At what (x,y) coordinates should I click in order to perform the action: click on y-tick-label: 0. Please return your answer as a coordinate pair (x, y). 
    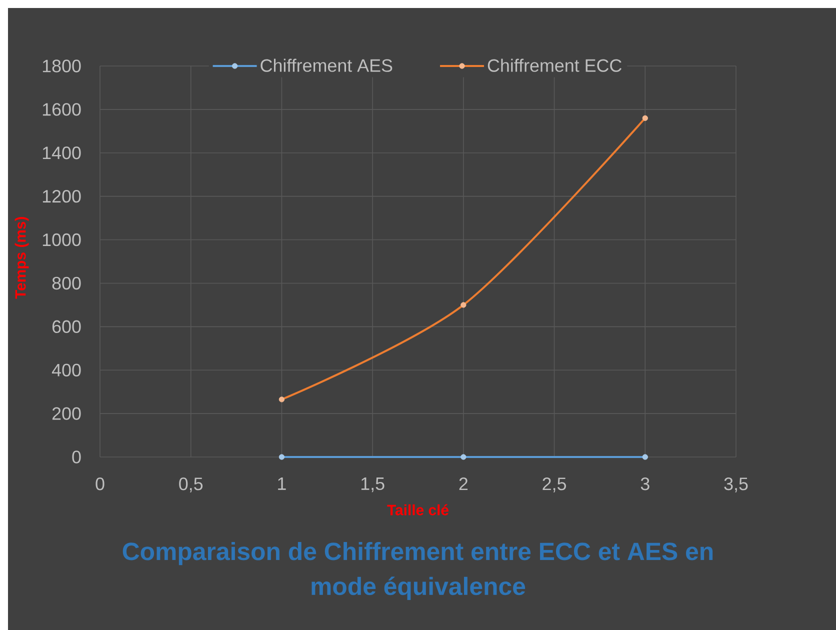
    Looking at the image, I should click on (76, 457).